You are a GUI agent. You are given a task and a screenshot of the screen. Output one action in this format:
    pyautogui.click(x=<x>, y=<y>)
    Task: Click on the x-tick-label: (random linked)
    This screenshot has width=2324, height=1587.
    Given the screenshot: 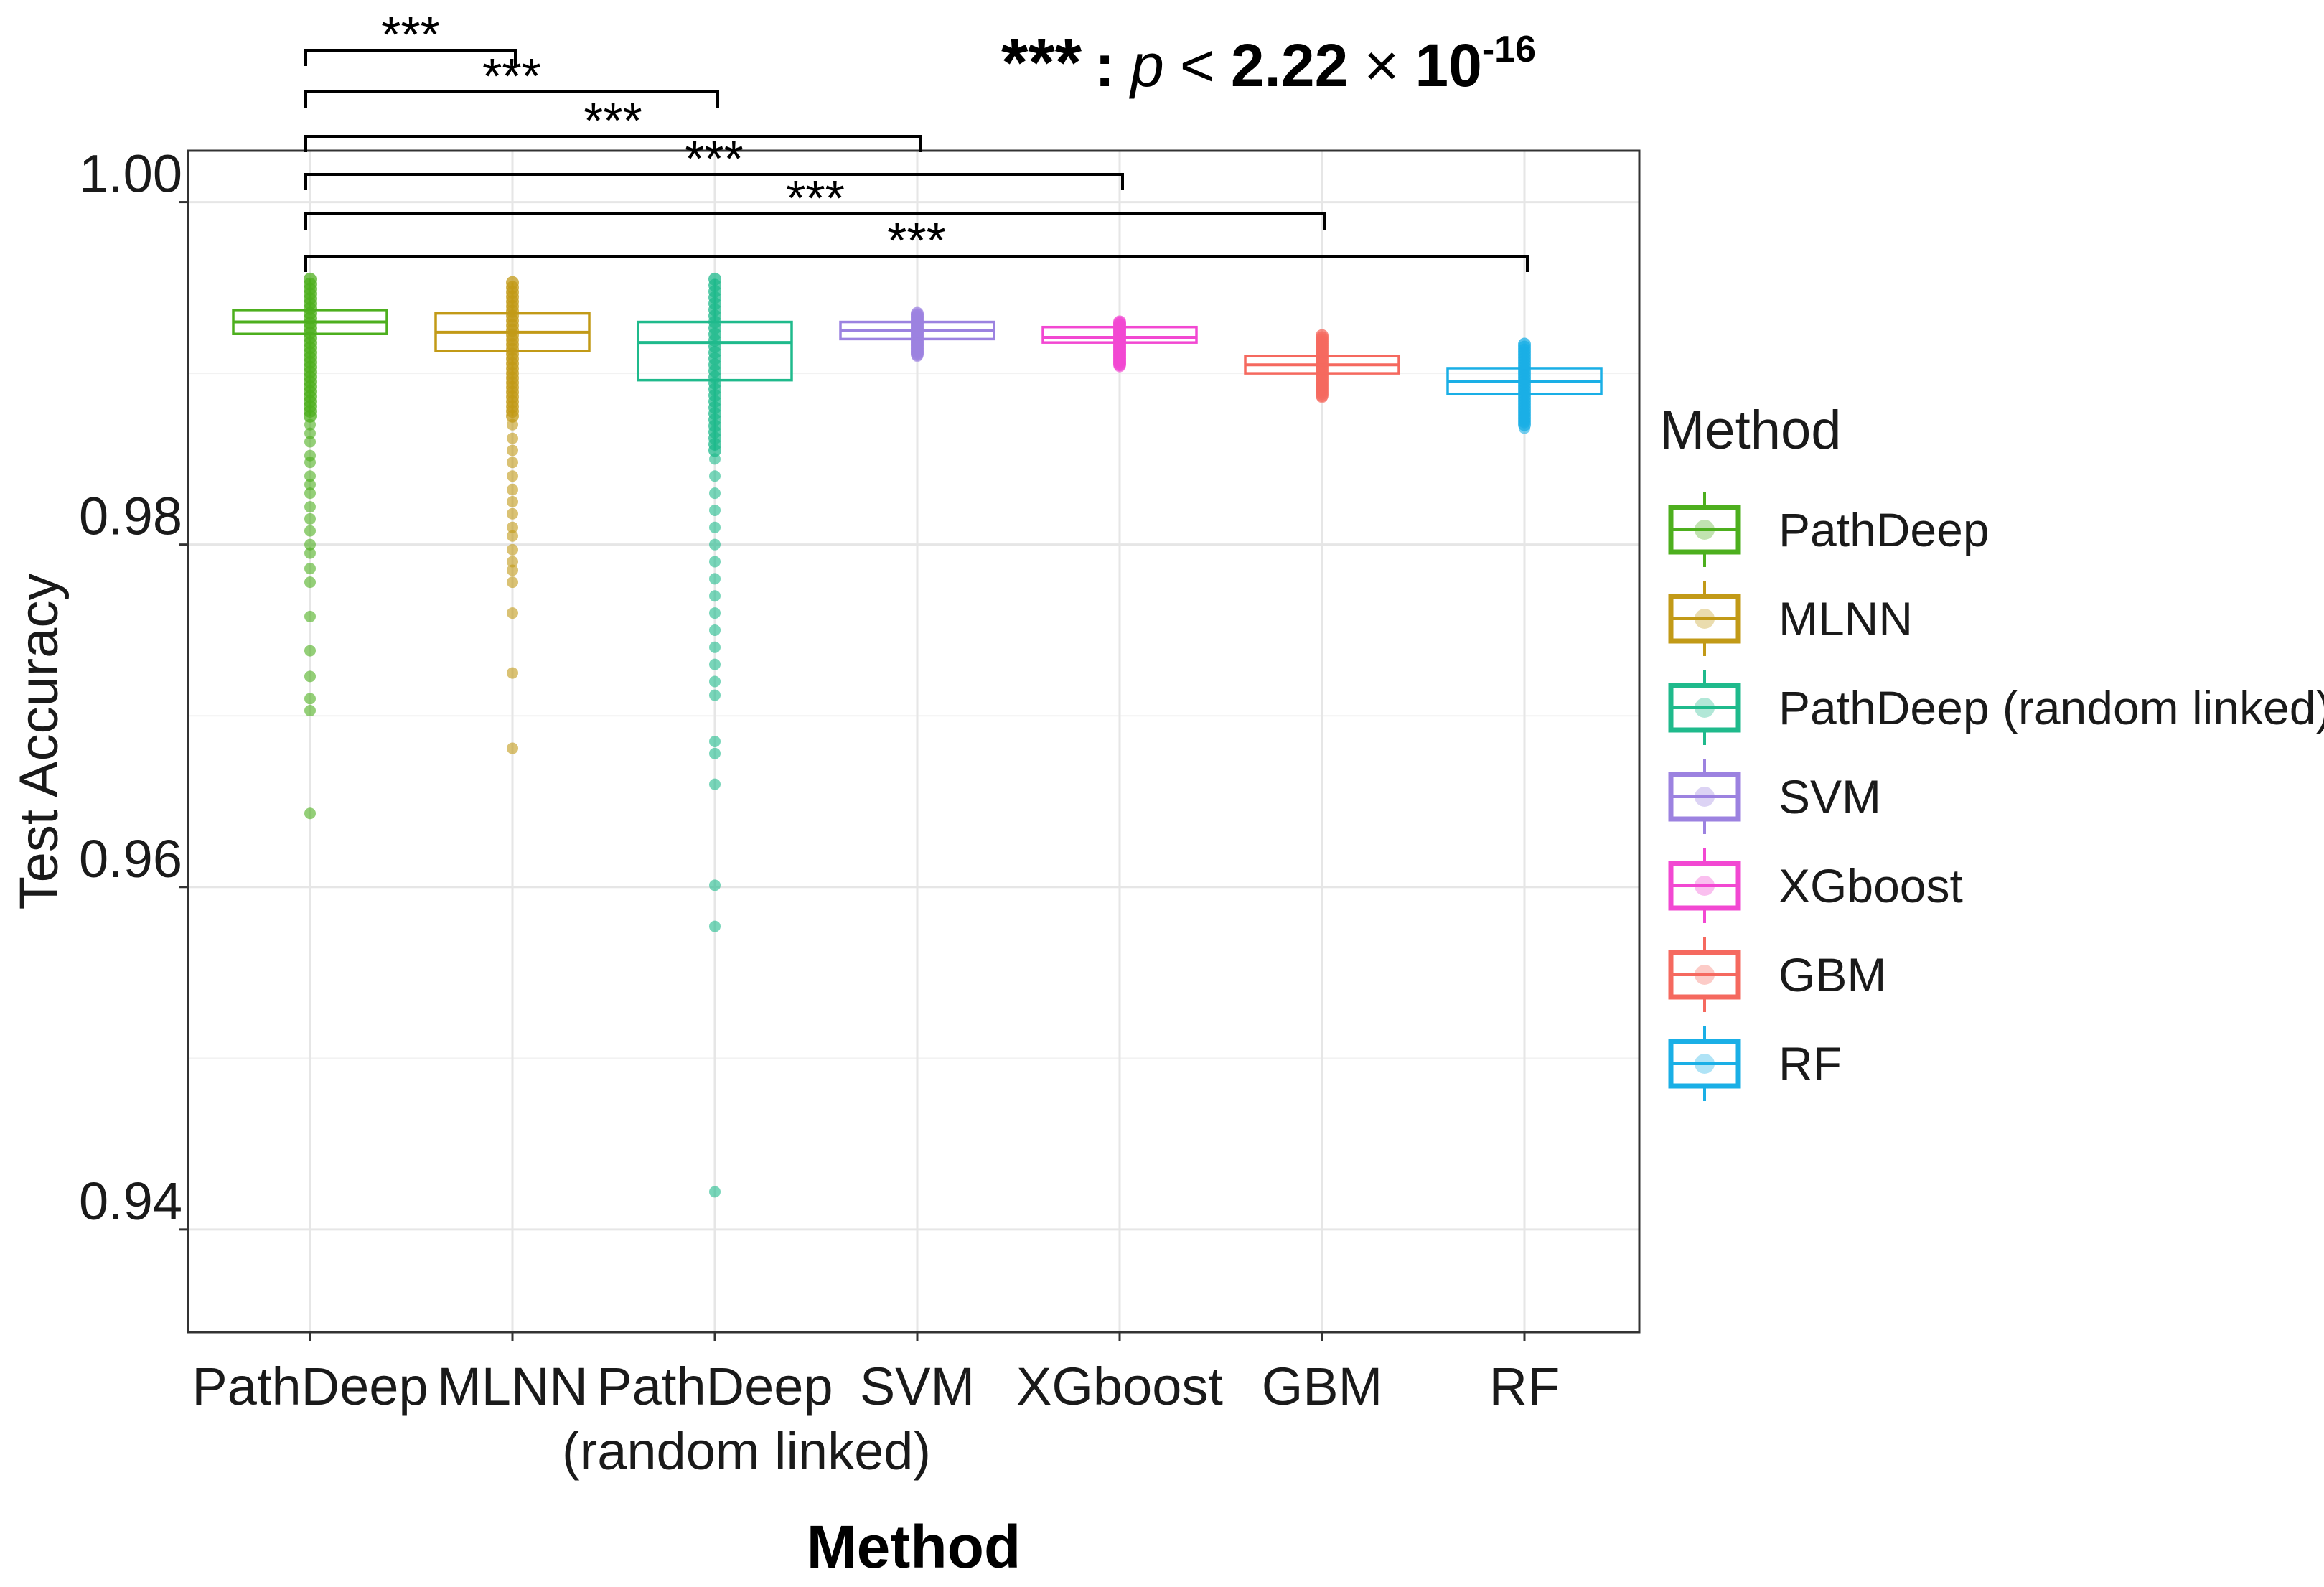 What is the action you would take?
    pyautogui.click(x=746, y=1451)
    